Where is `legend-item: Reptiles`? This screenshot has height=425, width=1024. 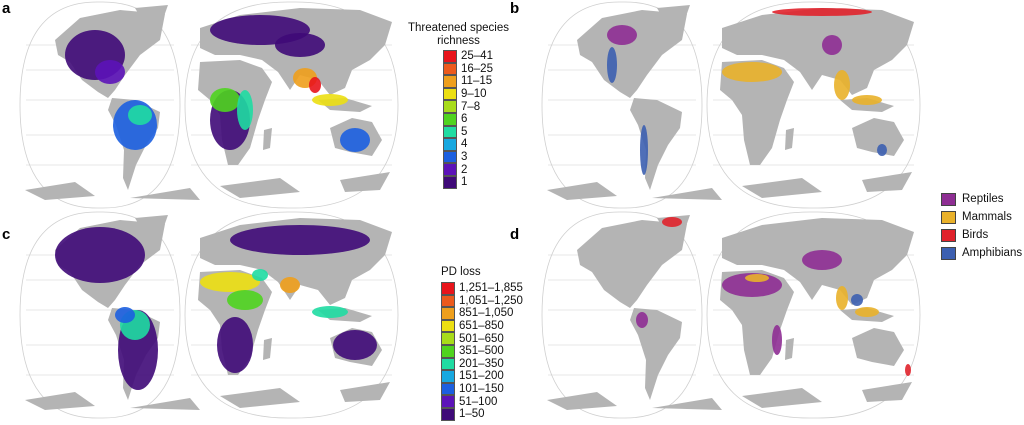 legend-item: Reptiles is located at coordinates (981, 199).